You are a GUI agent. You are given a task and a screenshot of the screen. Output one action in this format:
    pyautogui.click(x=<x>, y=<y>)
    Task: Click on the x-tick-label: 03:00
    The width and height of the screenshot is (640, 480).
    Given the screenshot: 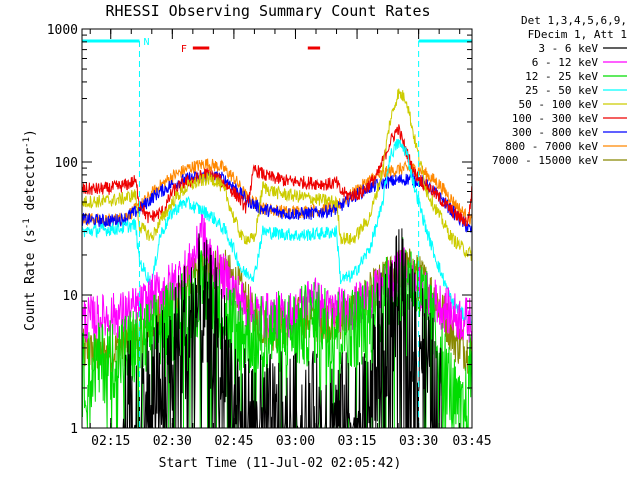 What is the action you would take?
    pyautogui.click(x=295, y=441)
    